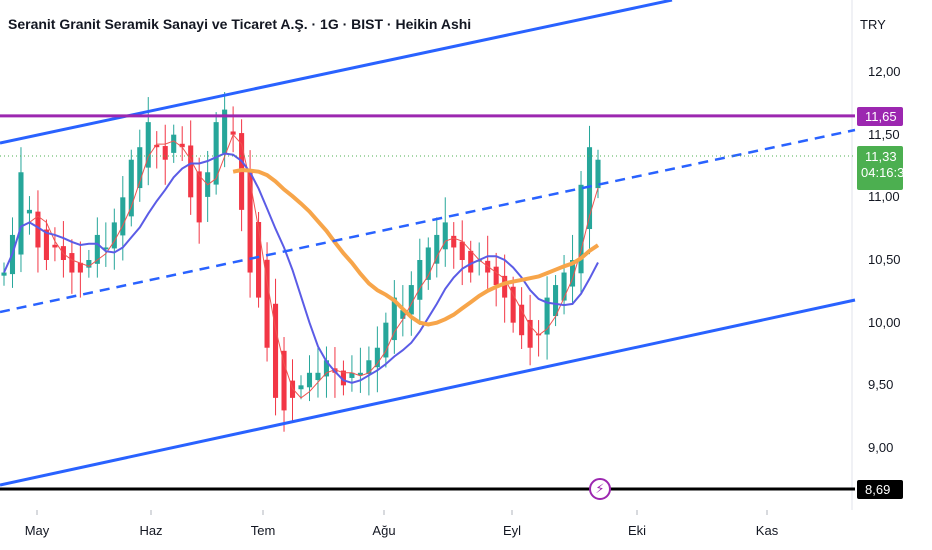 This screenshot has width=932, height=550. What do you see at coordinates (600, 489) in the screenshot?
I see `lightning-event-icon: ⚡` at bounding box center [600, 489].